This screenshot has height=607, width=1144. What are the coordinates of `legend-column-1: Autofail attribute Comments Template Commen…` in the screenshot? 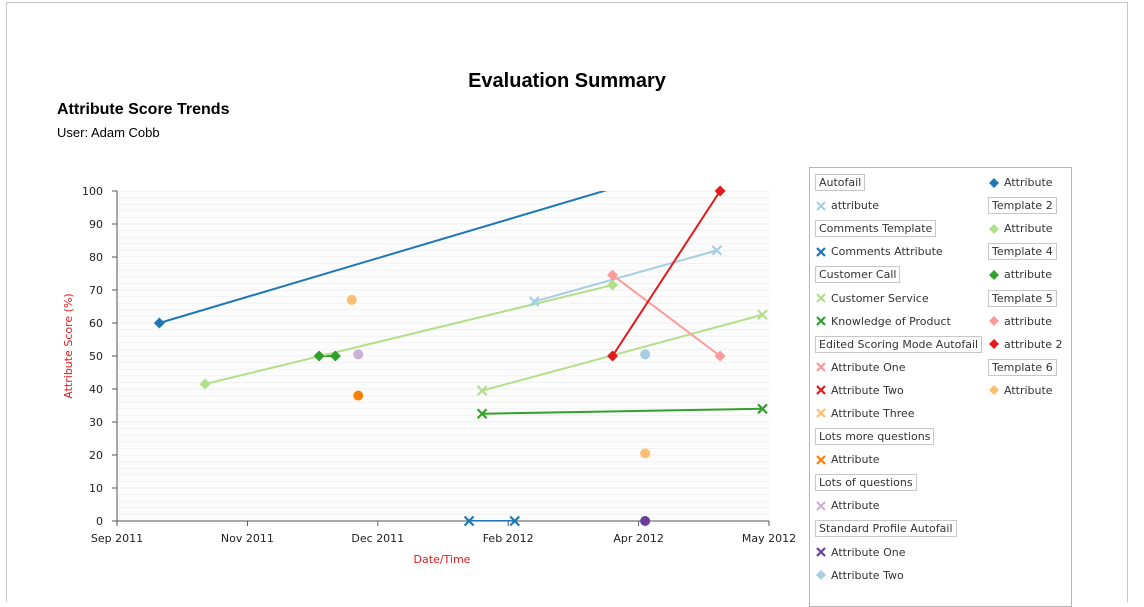 It's located at (899, 379).